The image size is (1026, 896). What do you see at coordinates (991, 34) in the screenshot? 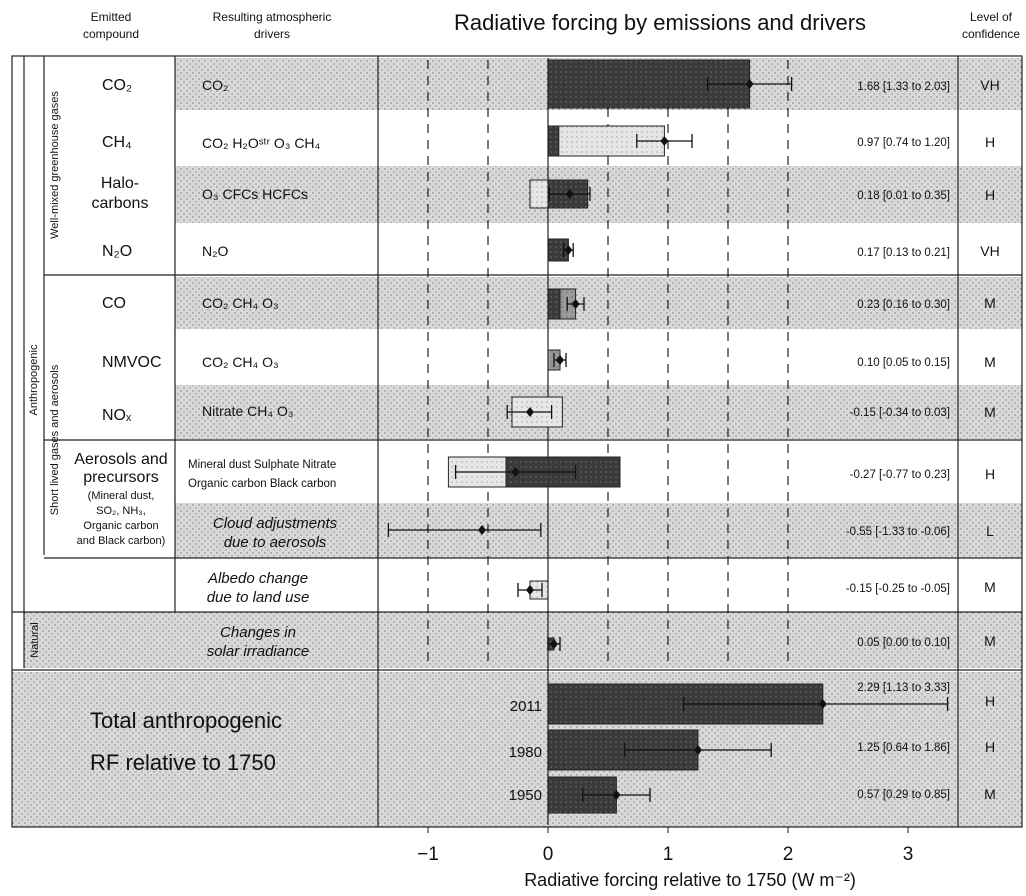
I see `header-confidence-line2: confidence` at bounding box center [991, 34].